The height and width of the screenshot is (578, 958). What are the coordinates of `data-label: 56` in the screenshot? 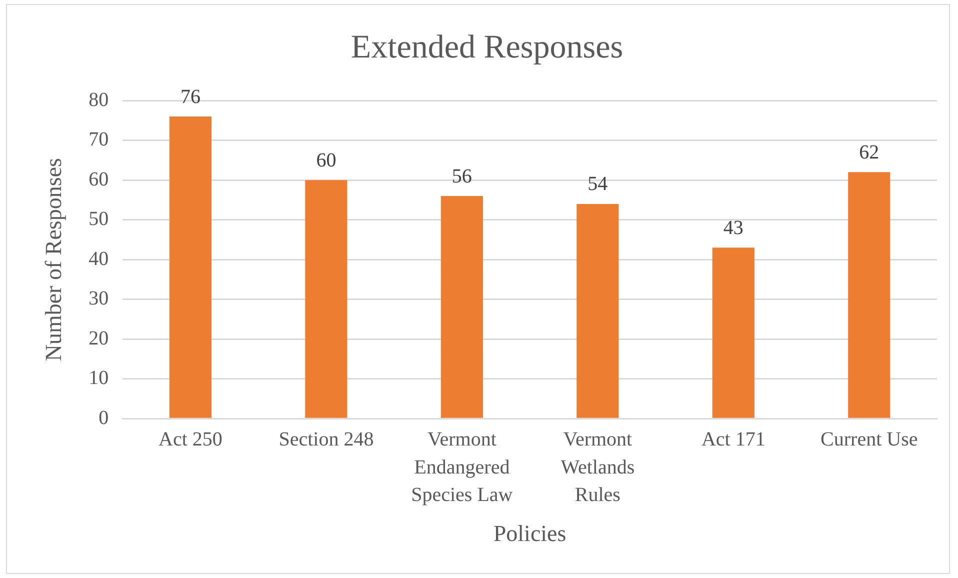 It's located at (462, 176).